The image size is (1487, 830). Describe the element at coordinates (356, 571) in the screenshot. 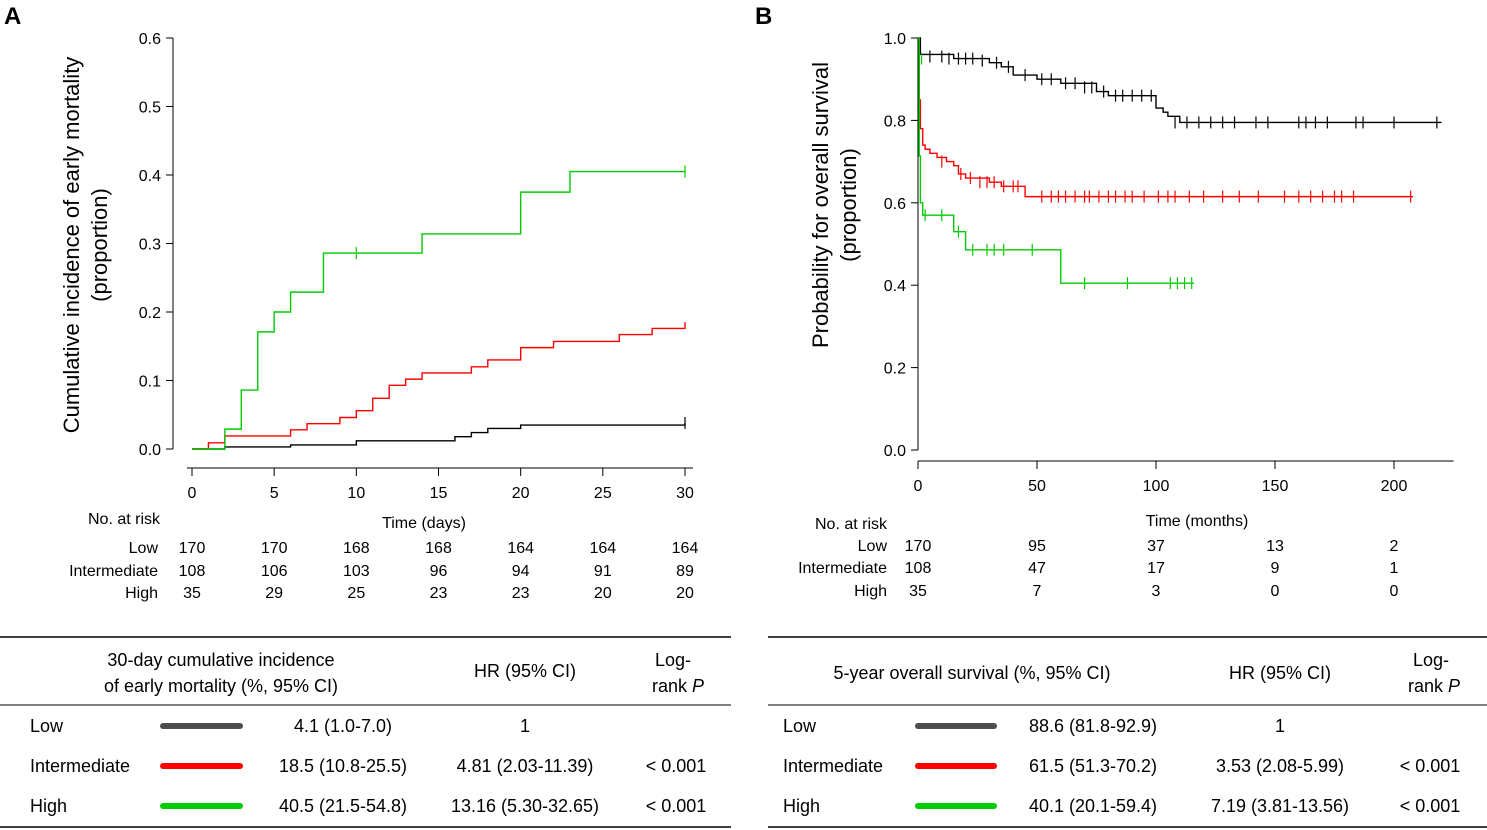

I see `risk-value: 103` at that location.